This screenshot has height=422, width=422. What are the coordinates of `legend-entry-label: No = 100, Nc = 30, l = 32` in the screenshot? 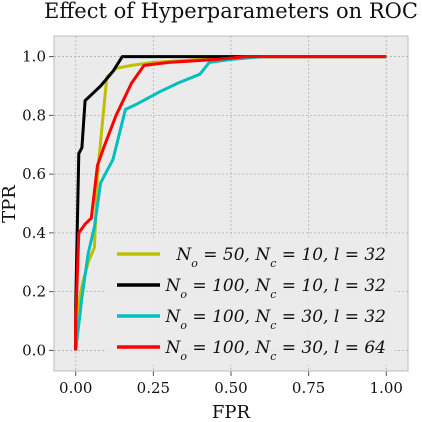 It's located at (275, 319).